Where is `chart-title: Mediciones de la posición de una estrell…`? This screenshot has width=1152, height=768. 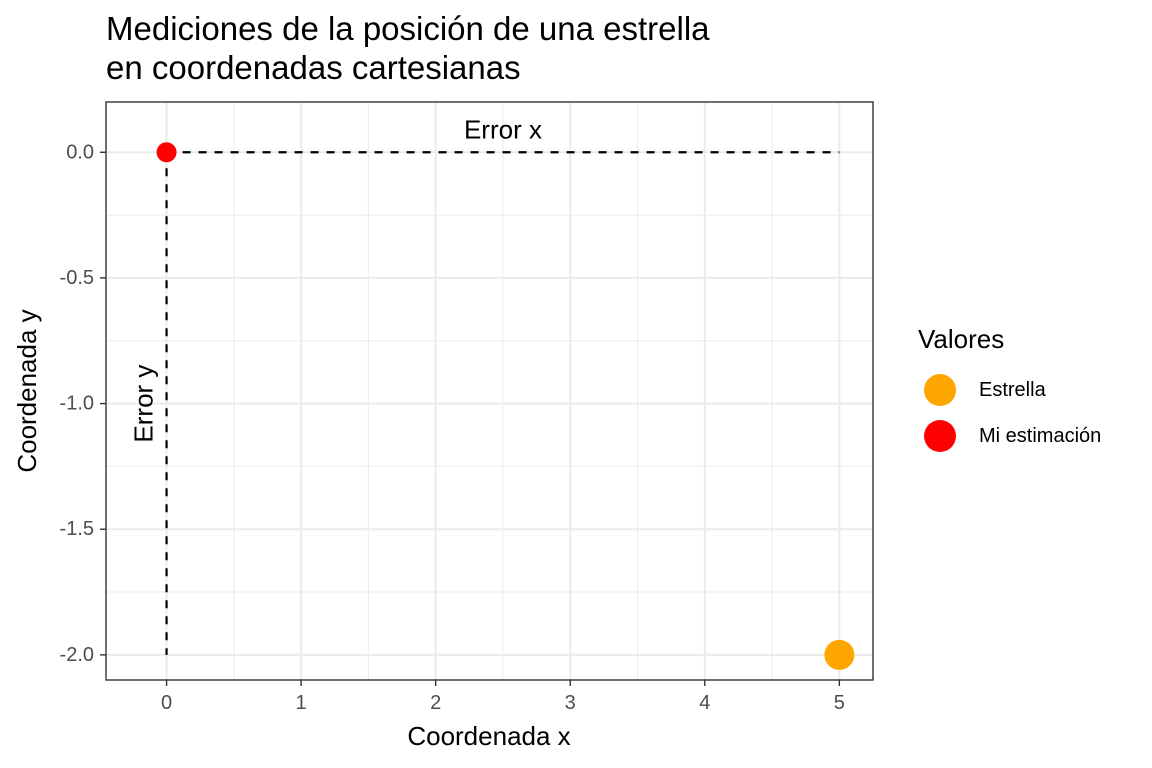
chart-title: Mediciones de la posición de una estrell… is located at coordinates (408, 48).